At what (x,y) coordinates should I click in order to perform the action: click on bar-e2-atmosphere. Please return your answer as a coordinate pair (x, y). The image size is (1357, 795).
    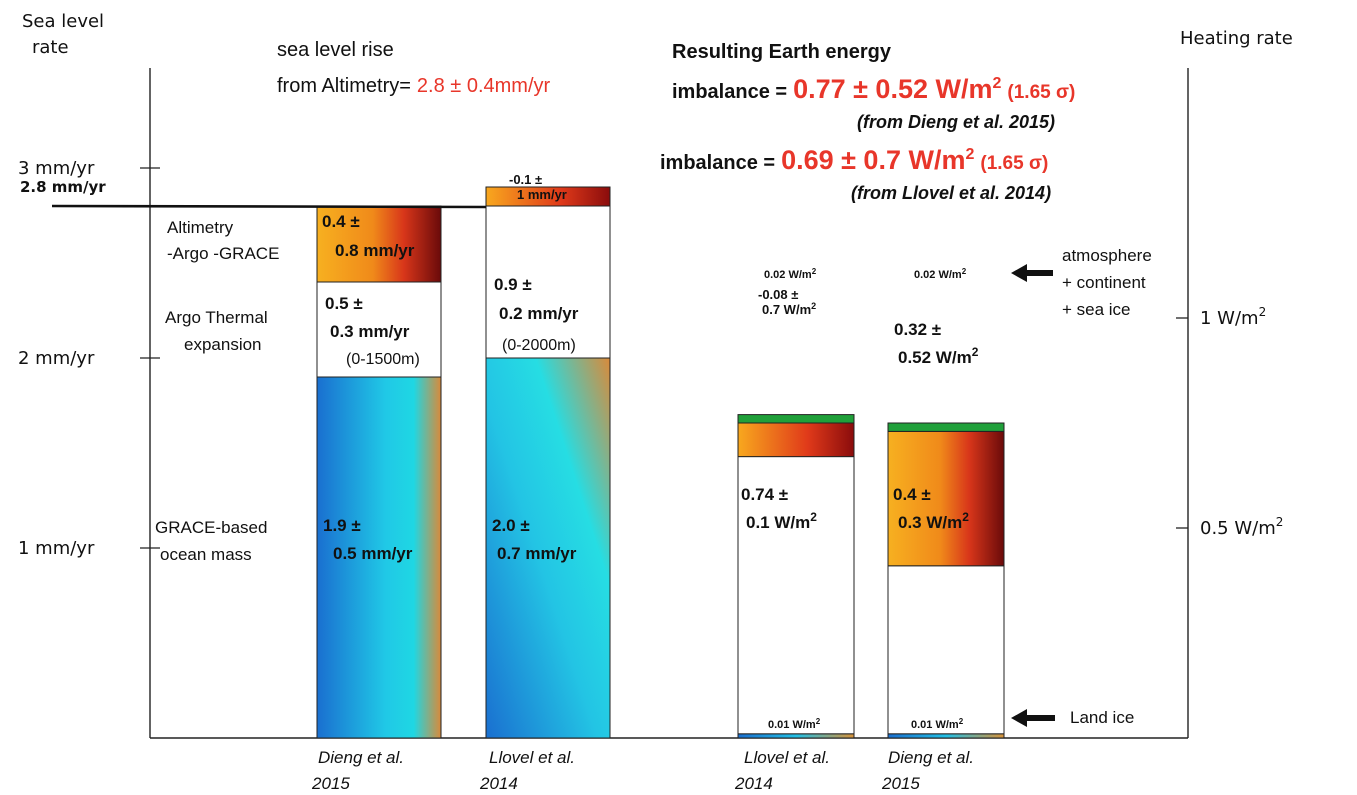
    Looking at the image, I should click on (946, 427).